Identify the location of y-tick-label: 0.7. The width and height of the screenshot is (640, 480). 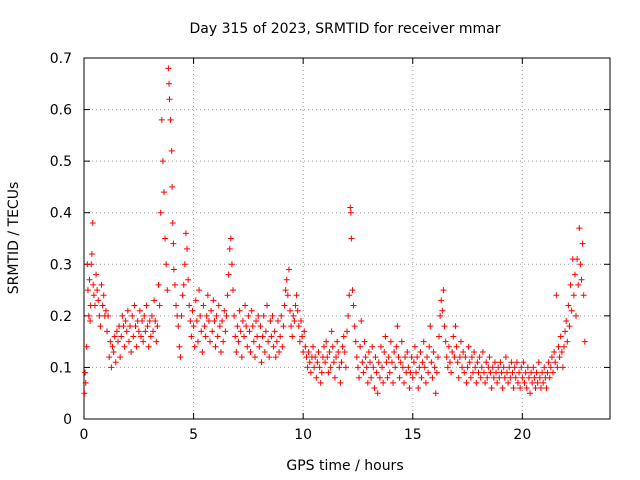
(61, 59).